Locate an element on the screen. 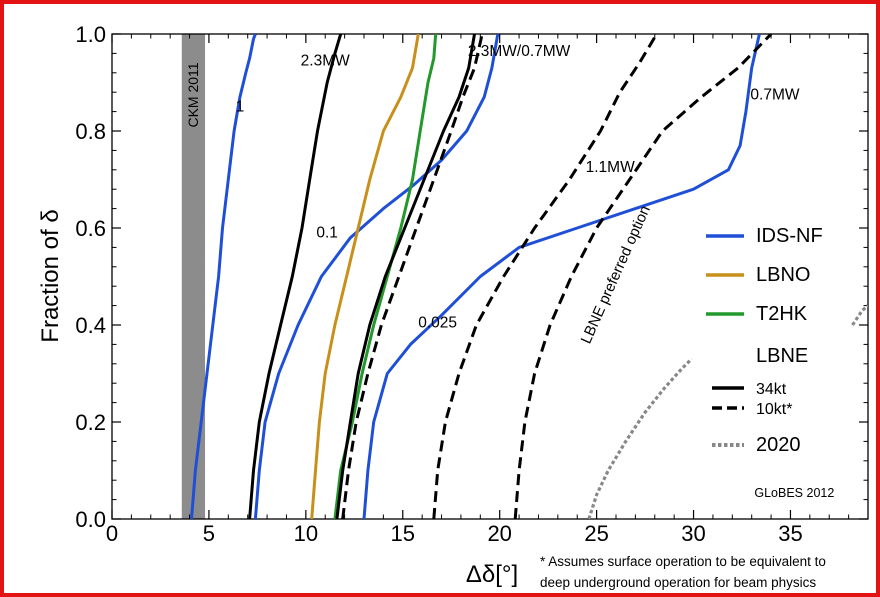 This screenshot has width=880, height=597. annotation-2-3mw: 2.3MW is located at coordinates (325, 61).